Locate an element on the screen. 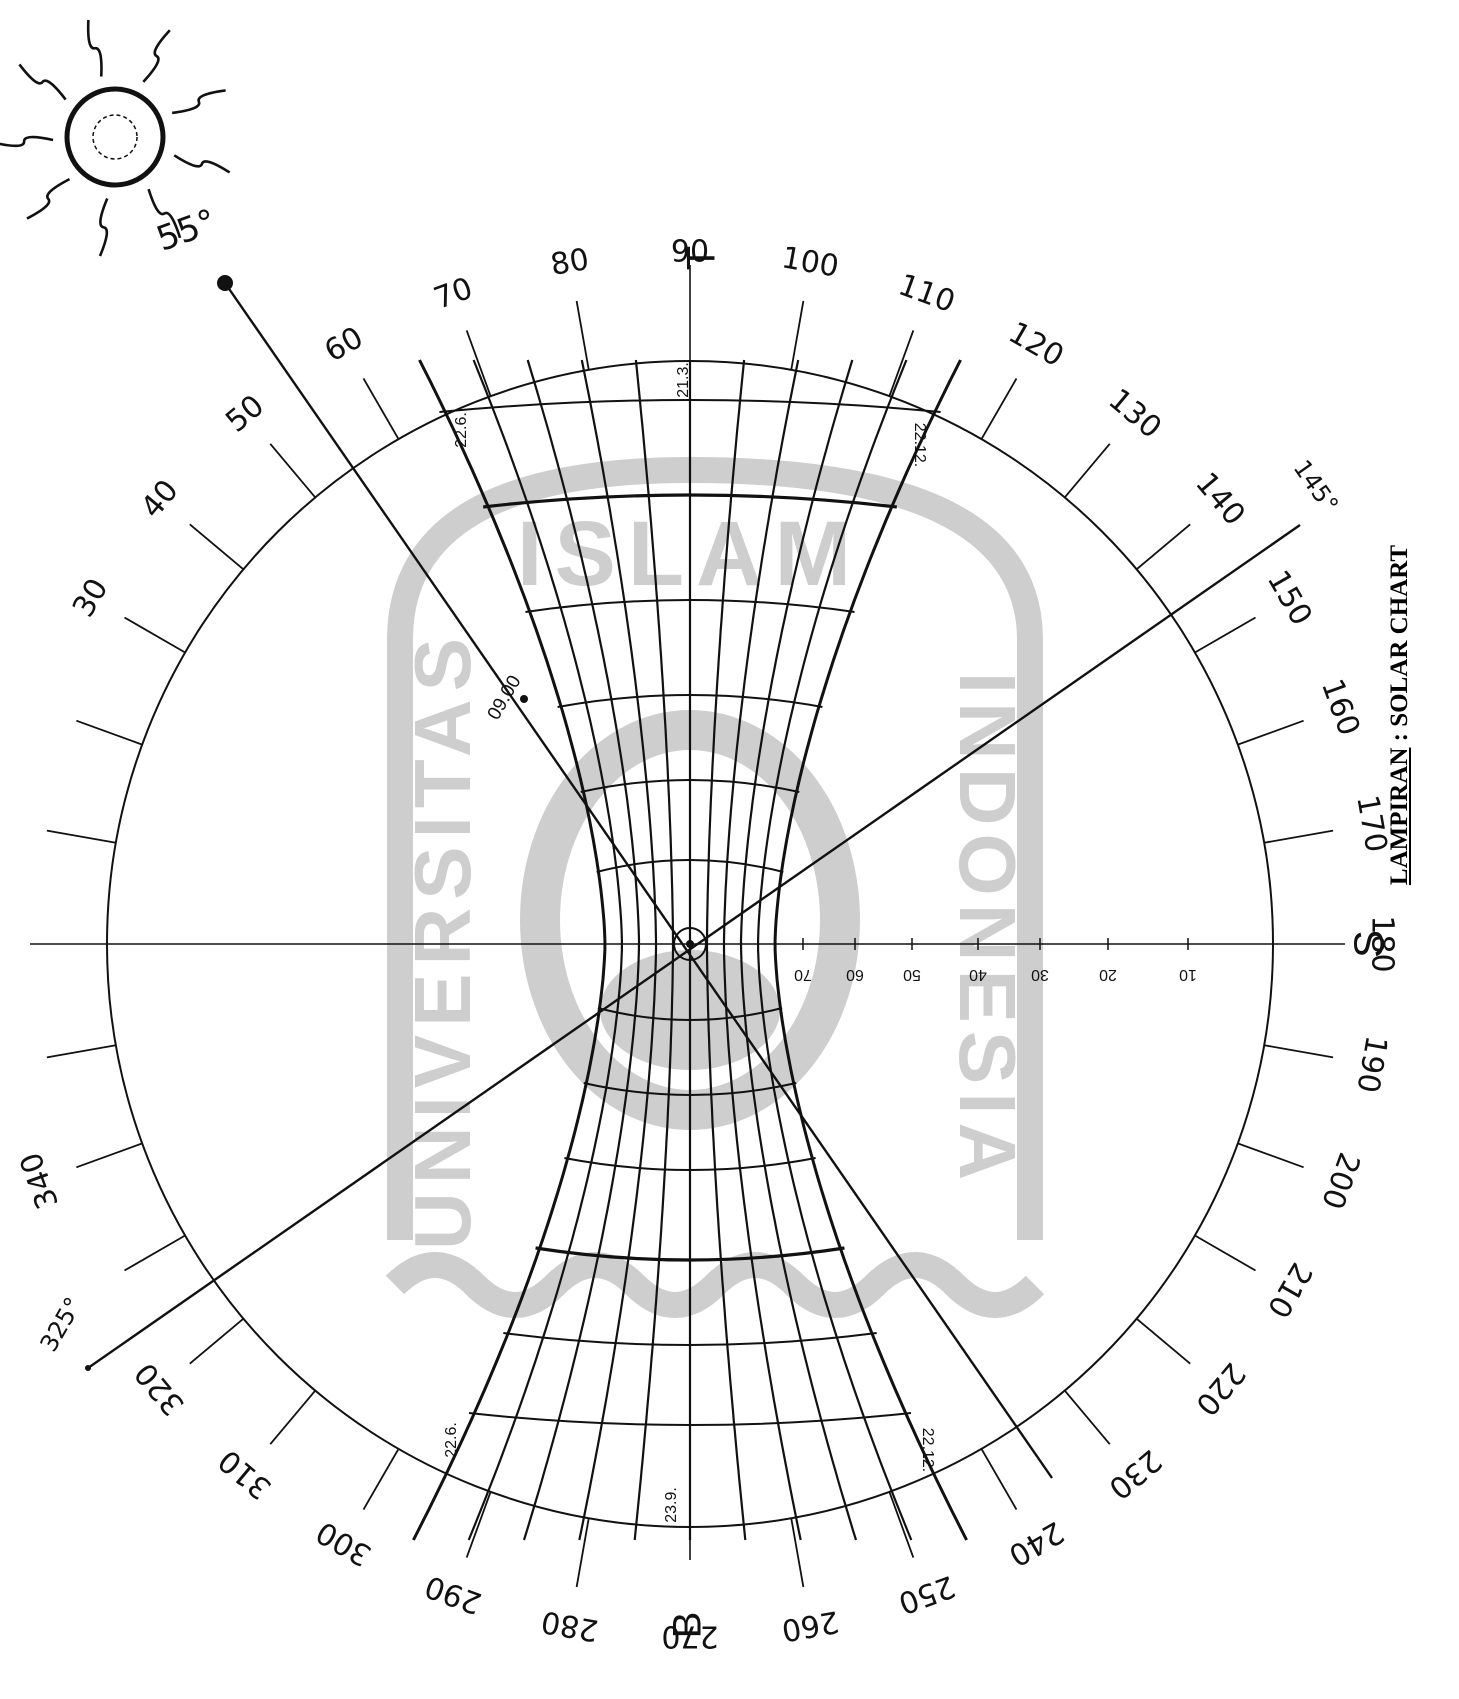 The height and width of the screenshot is (1699, 1459). page-caption: LAMPIRAN : SOLAR CHART is located at coordinates (1400, 715).